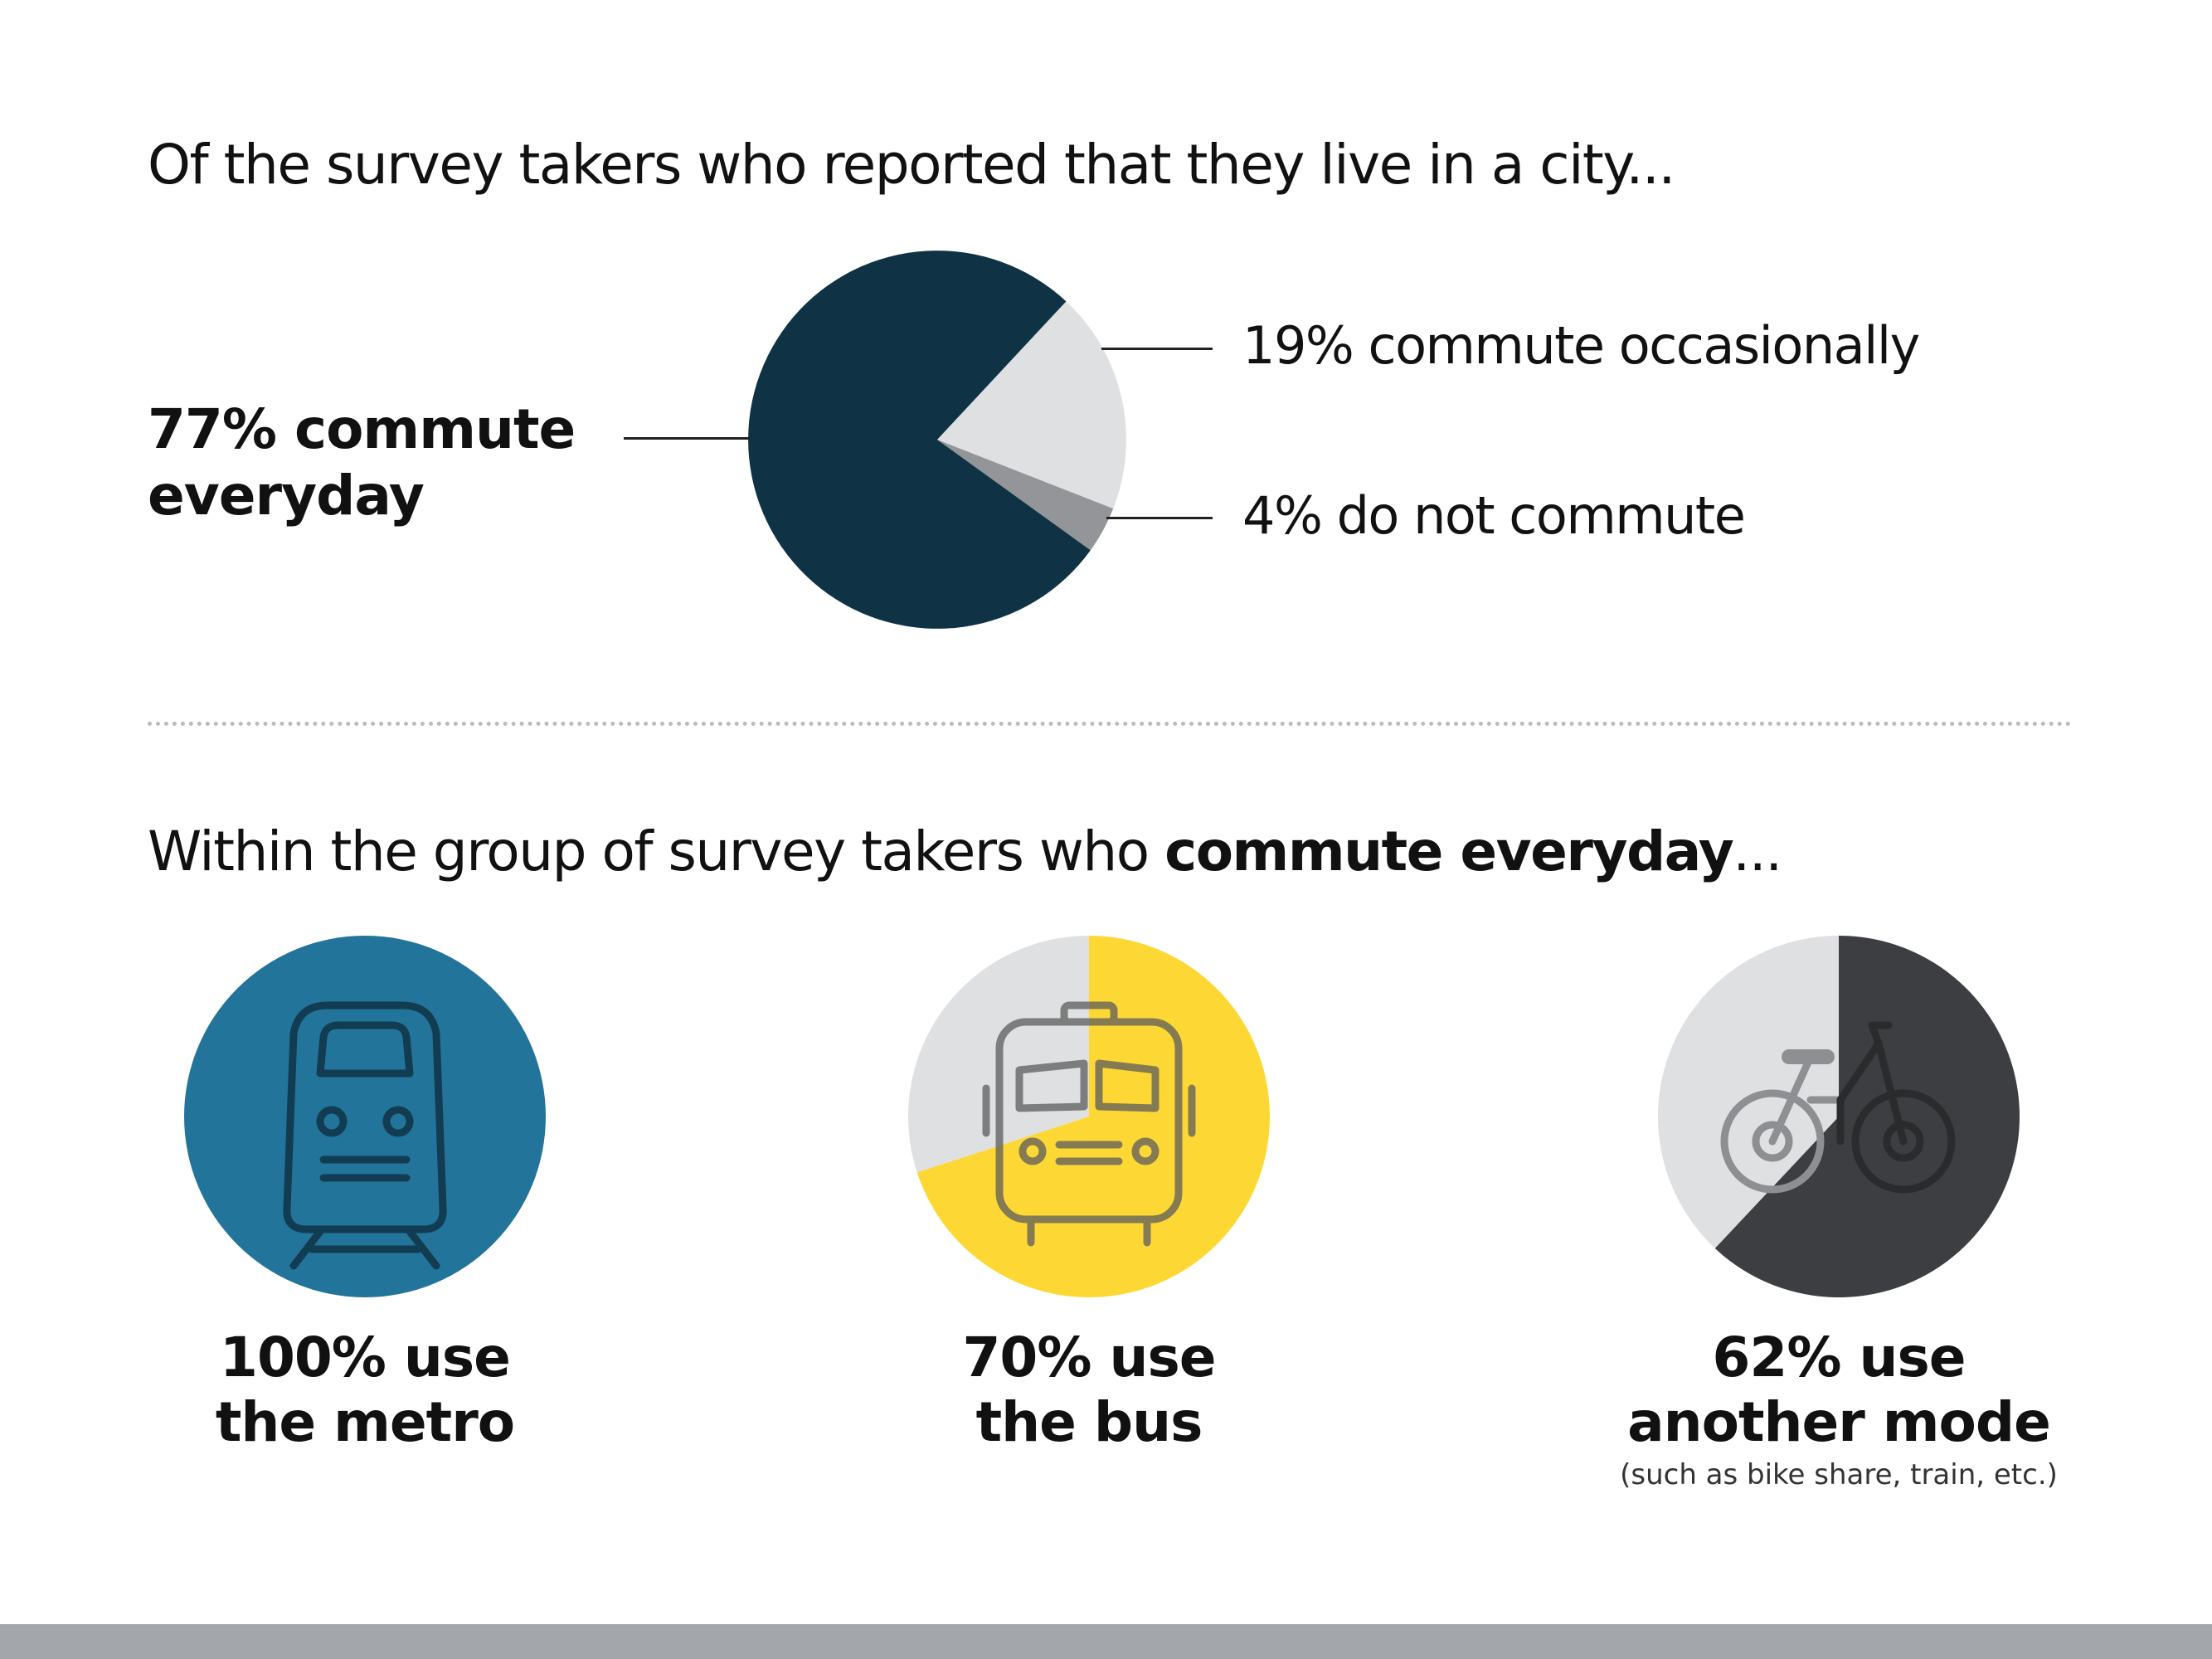  I want to click on other-mode-slice-use-another-mode, so click(1867, 1116).